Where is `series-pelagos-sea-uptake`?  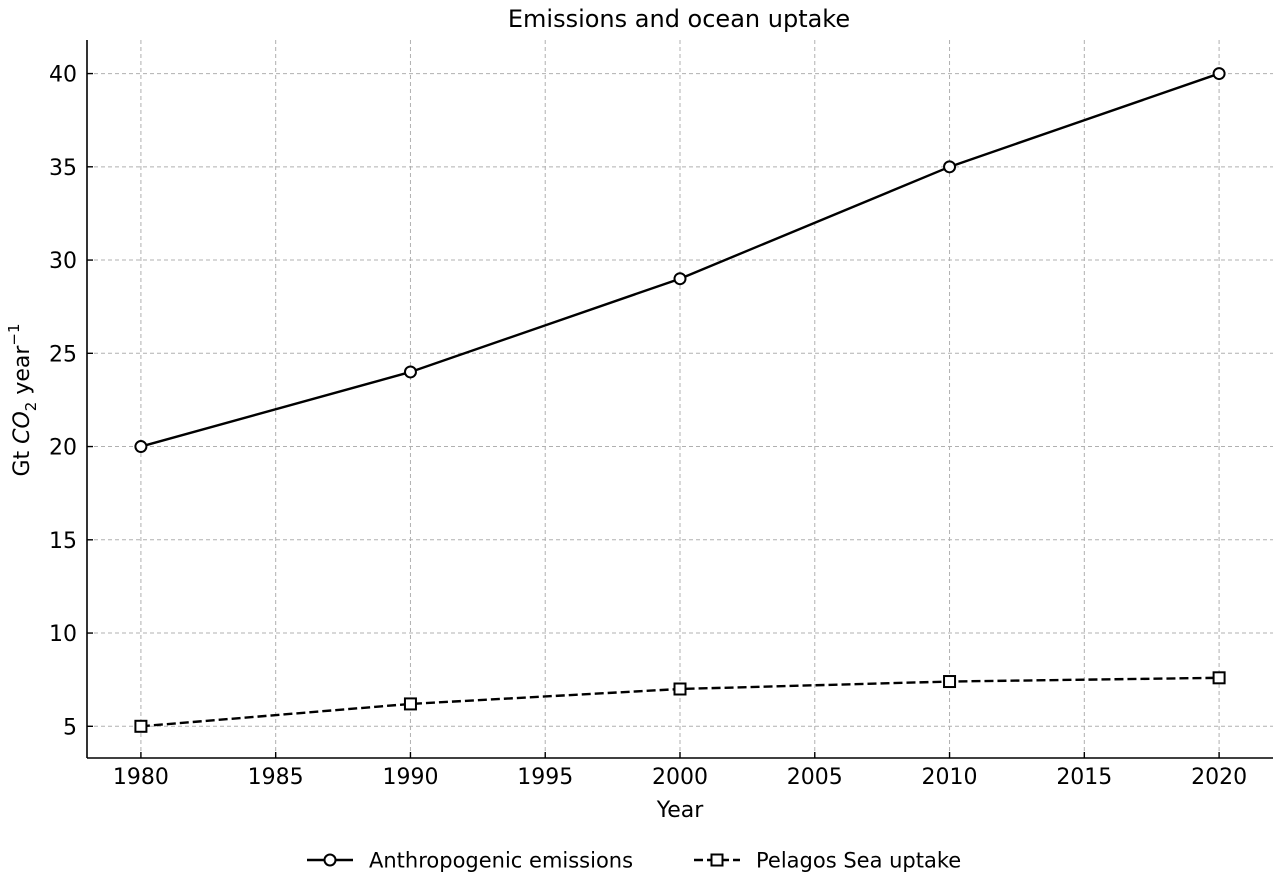
series-pelagos-sea-uptake is located at coordinates (680, 702).